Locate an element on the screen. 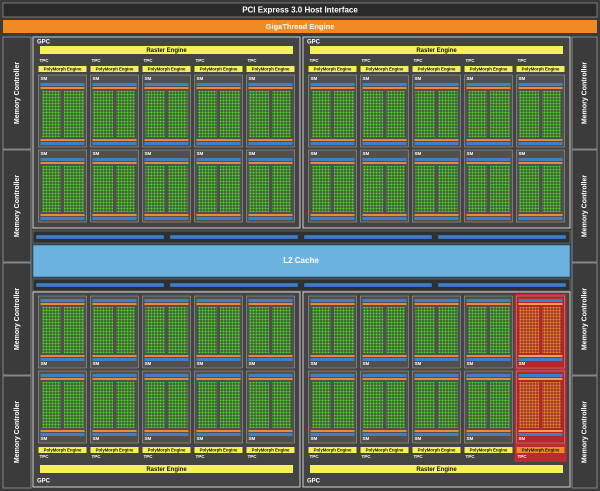 Image resolution: width=600 pixels, height=491 pixels. crossbar-strip is located at coordinates (301, 237).